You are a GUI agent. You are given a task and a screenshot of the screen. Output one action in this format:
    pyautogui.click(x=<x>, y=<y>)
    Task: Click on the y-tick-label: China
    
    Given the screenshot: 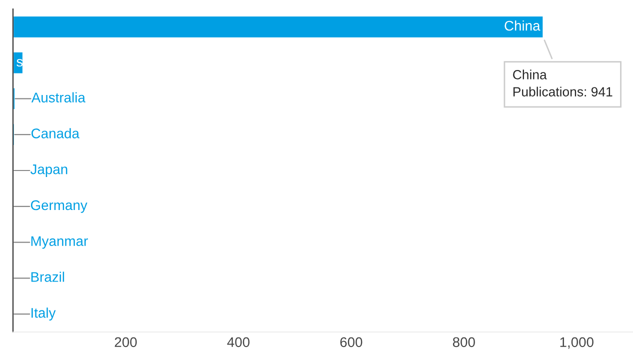 What is the action you would take?
    pyautogui.click(x=522, y=25)
    